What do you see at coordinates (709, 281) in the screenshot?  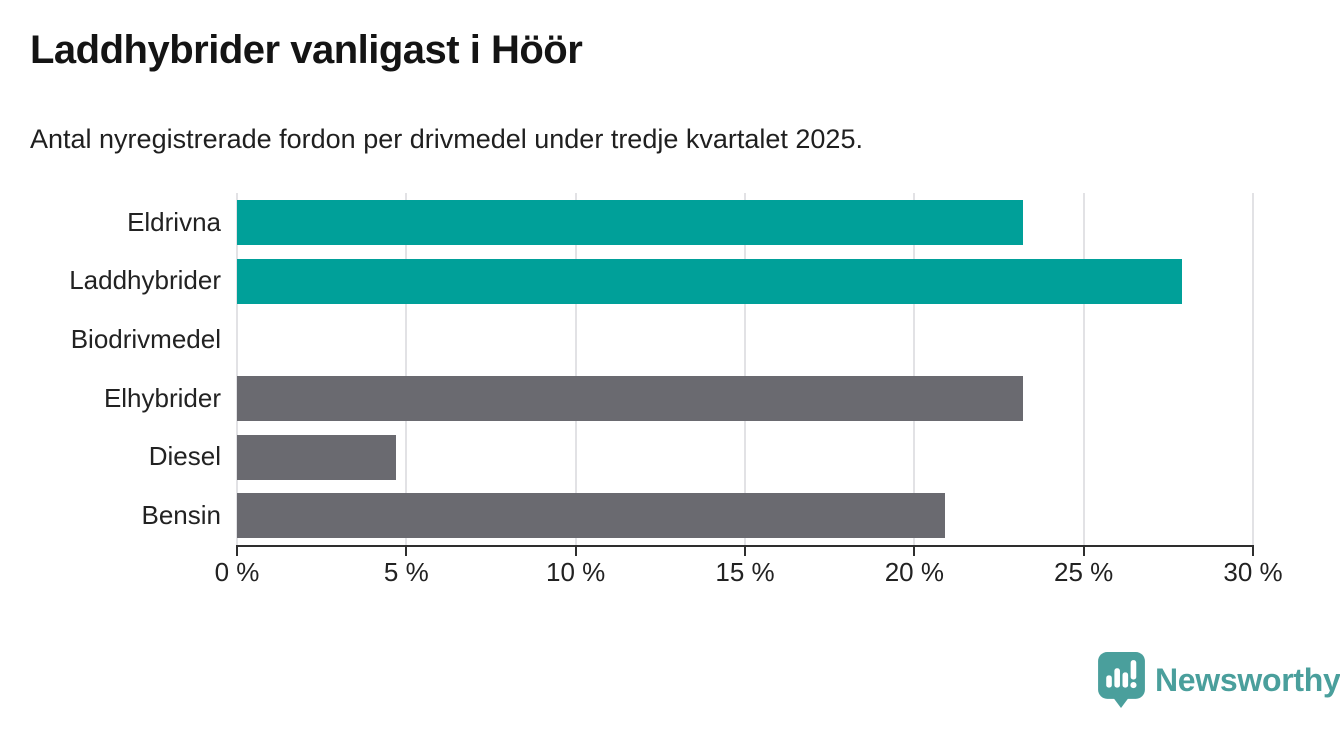 I see `bar-laddhybrider` at bounding box center [709, 281].